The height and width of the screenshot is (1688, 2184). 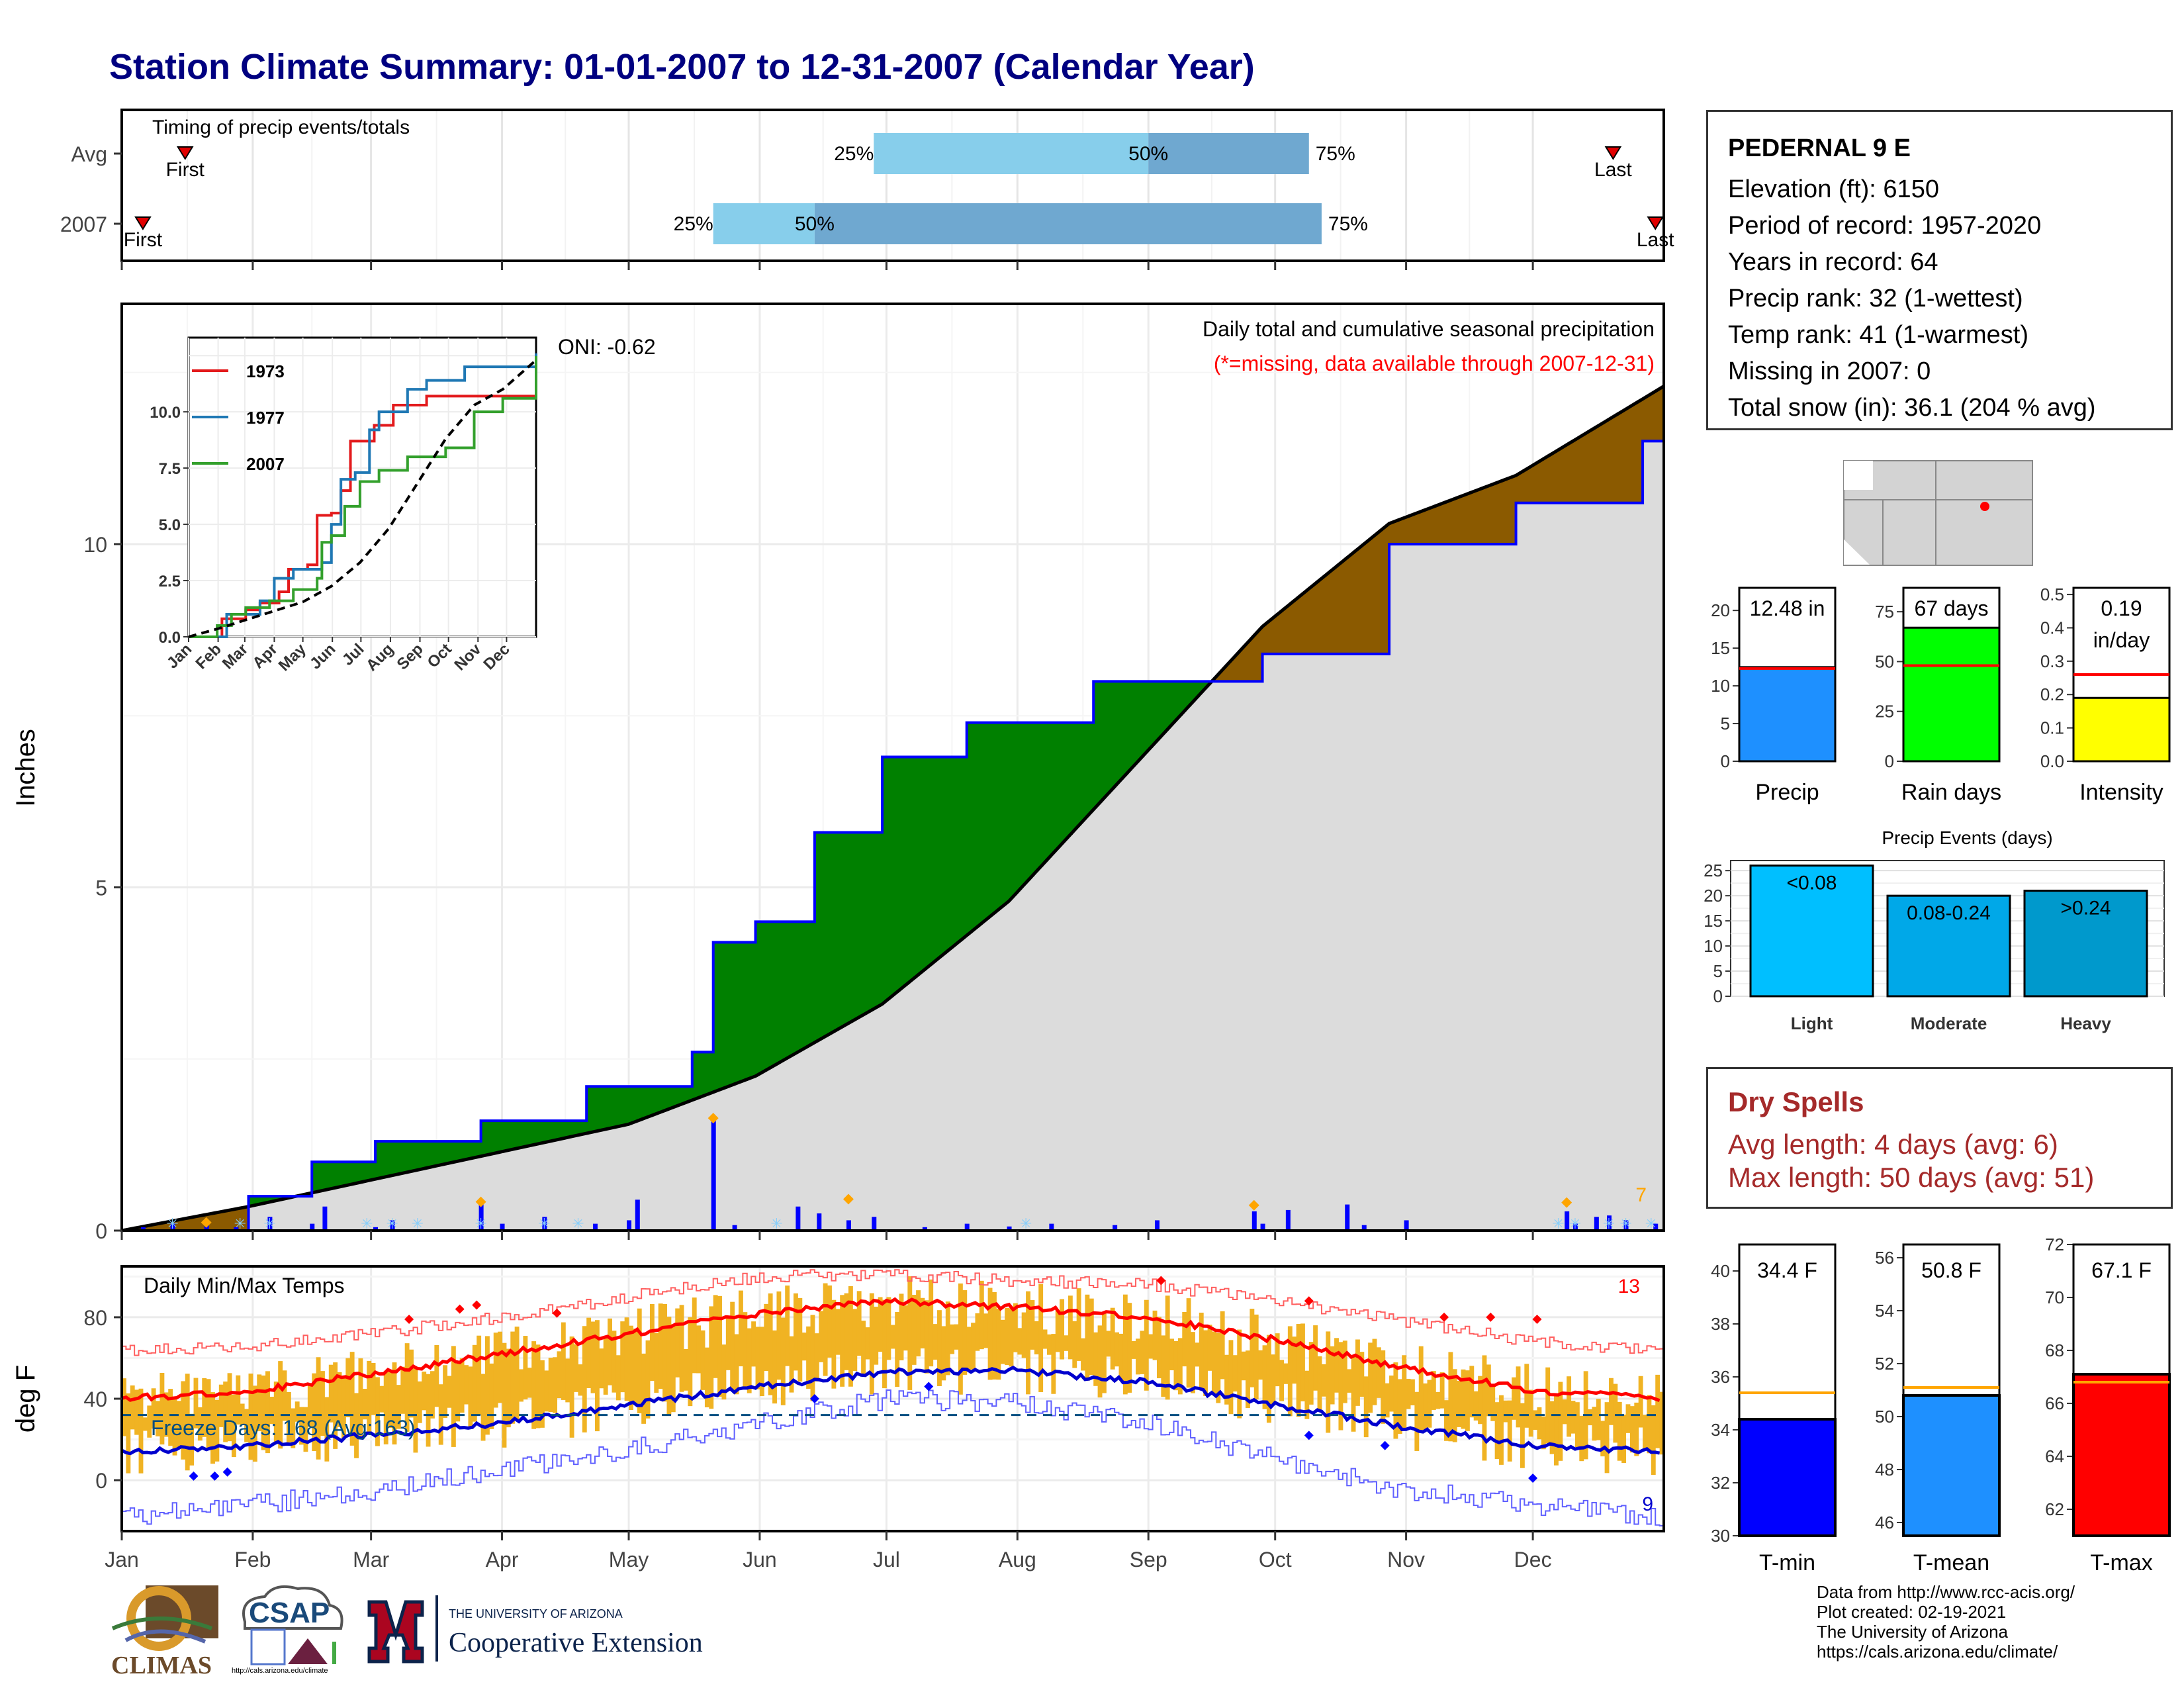 I want to click on location-map, so click(x=1938, y=513).